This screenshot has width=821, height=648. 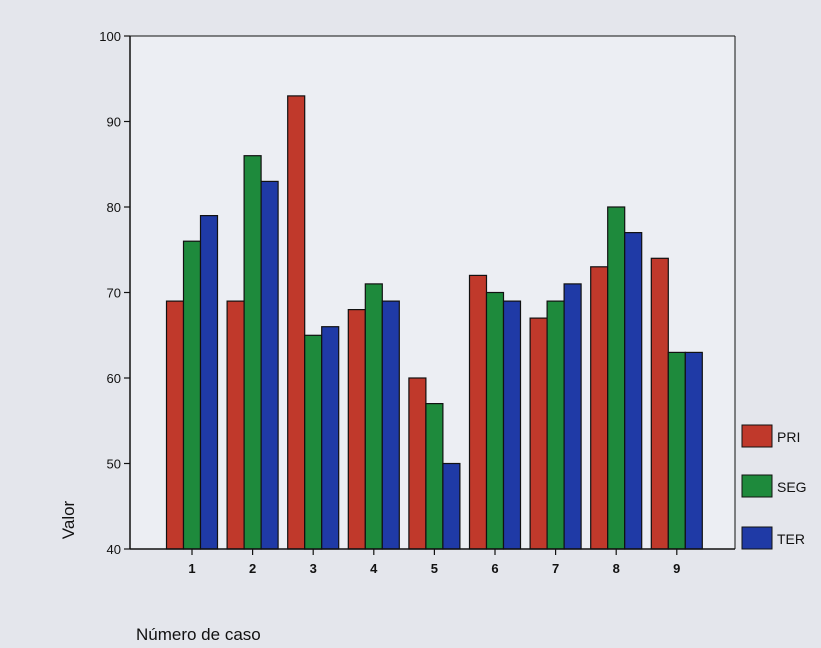 What do you see at coordinates (114, 464) in the screenshot?
I see `y-tick-label-50: 50` at bounding box center [114, 464].